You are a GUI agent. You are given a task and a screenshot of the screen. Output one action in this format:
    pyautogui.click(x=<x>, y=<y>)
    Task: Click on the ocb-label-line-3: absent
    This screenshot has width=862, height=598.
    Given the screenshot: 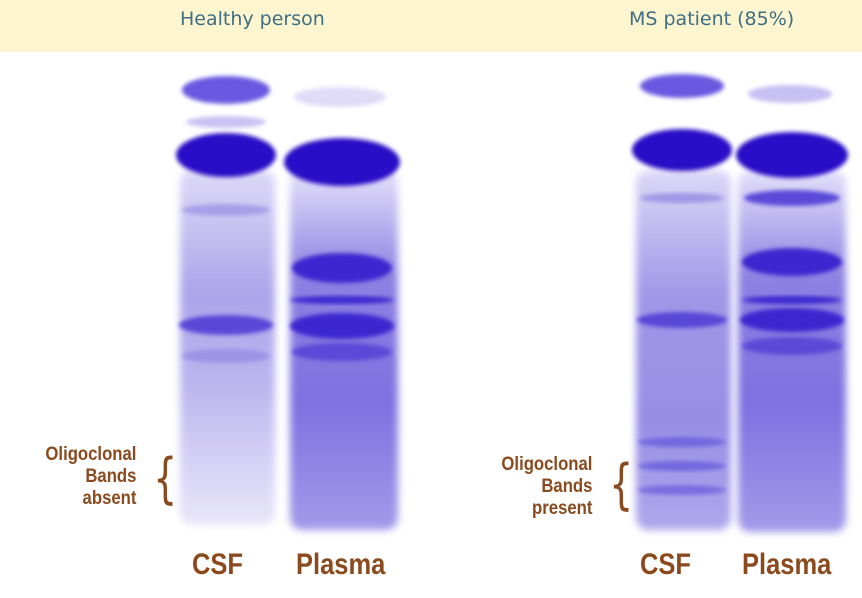 What is the action you would take?
    pyautogui.click(x=109, y=498)
    